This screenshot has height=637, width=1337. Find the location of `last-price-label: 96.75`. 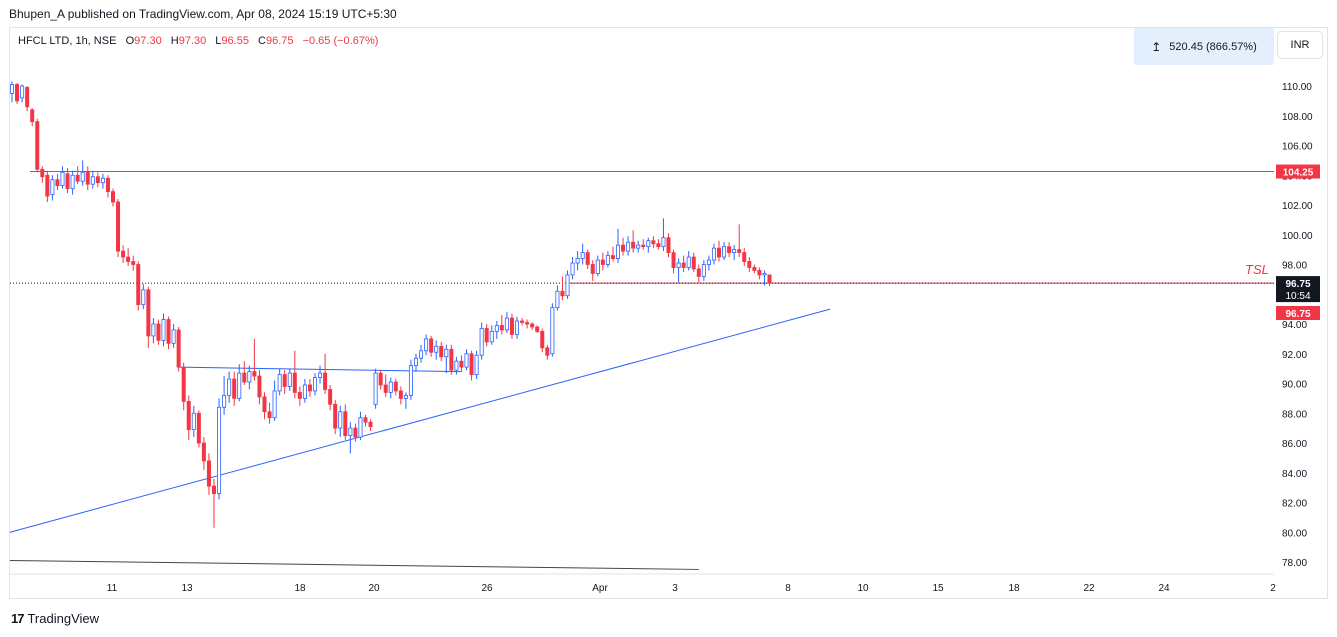

last-price-label: 96.75 is located at coordinates (1297, 284).